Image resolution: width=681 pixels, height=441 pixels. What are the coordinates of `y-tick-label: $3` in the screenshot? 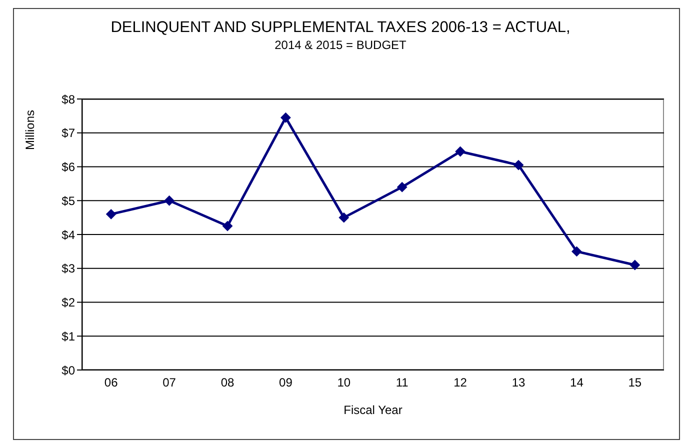 It's located at (69, 269).